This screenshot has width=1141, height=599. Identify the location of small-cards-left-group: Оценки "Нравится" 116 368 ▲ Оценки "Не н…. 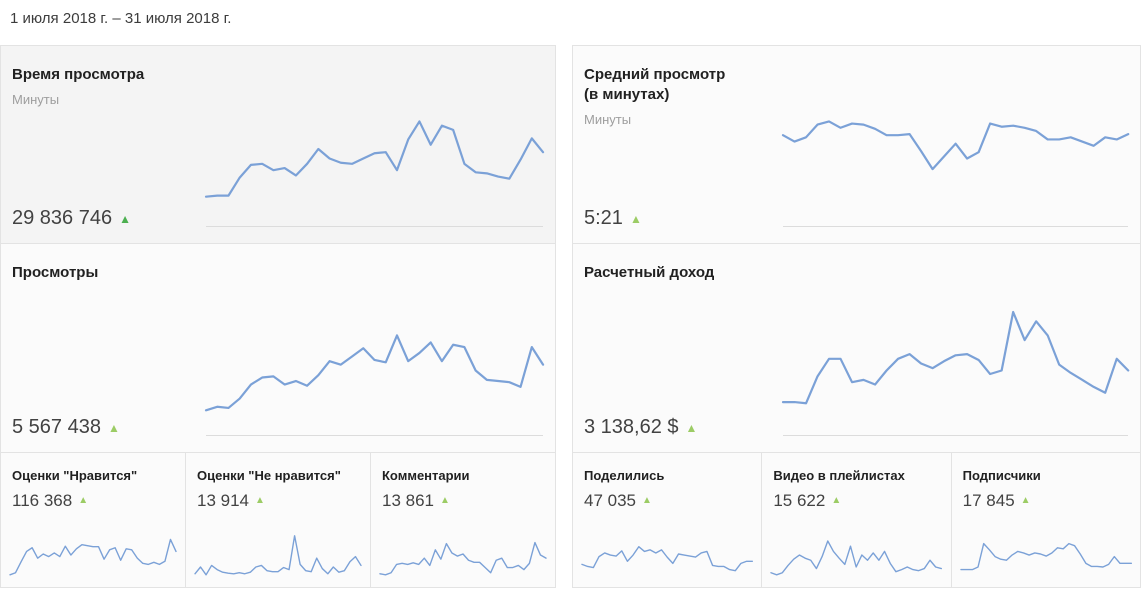
(278, 520).